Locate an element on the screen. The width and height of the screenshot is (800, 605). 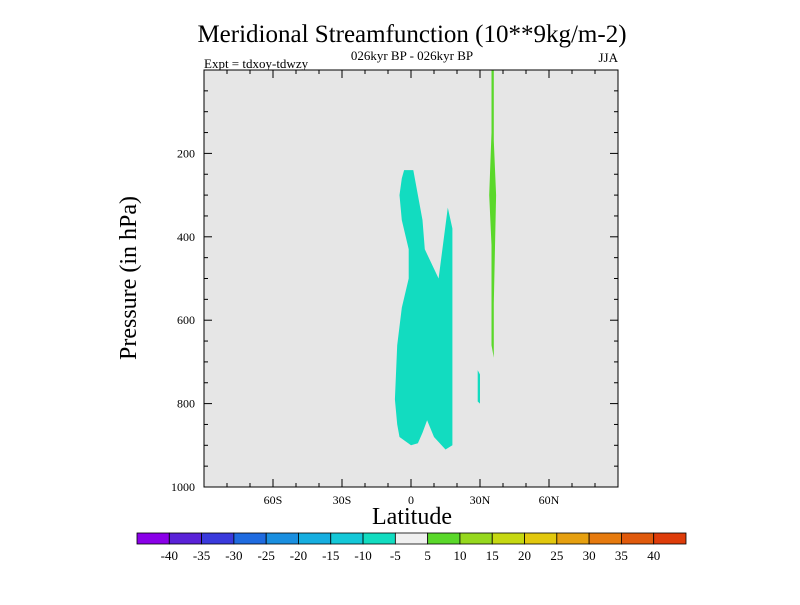
season-label: JJA is located at coordinates (608, 57).